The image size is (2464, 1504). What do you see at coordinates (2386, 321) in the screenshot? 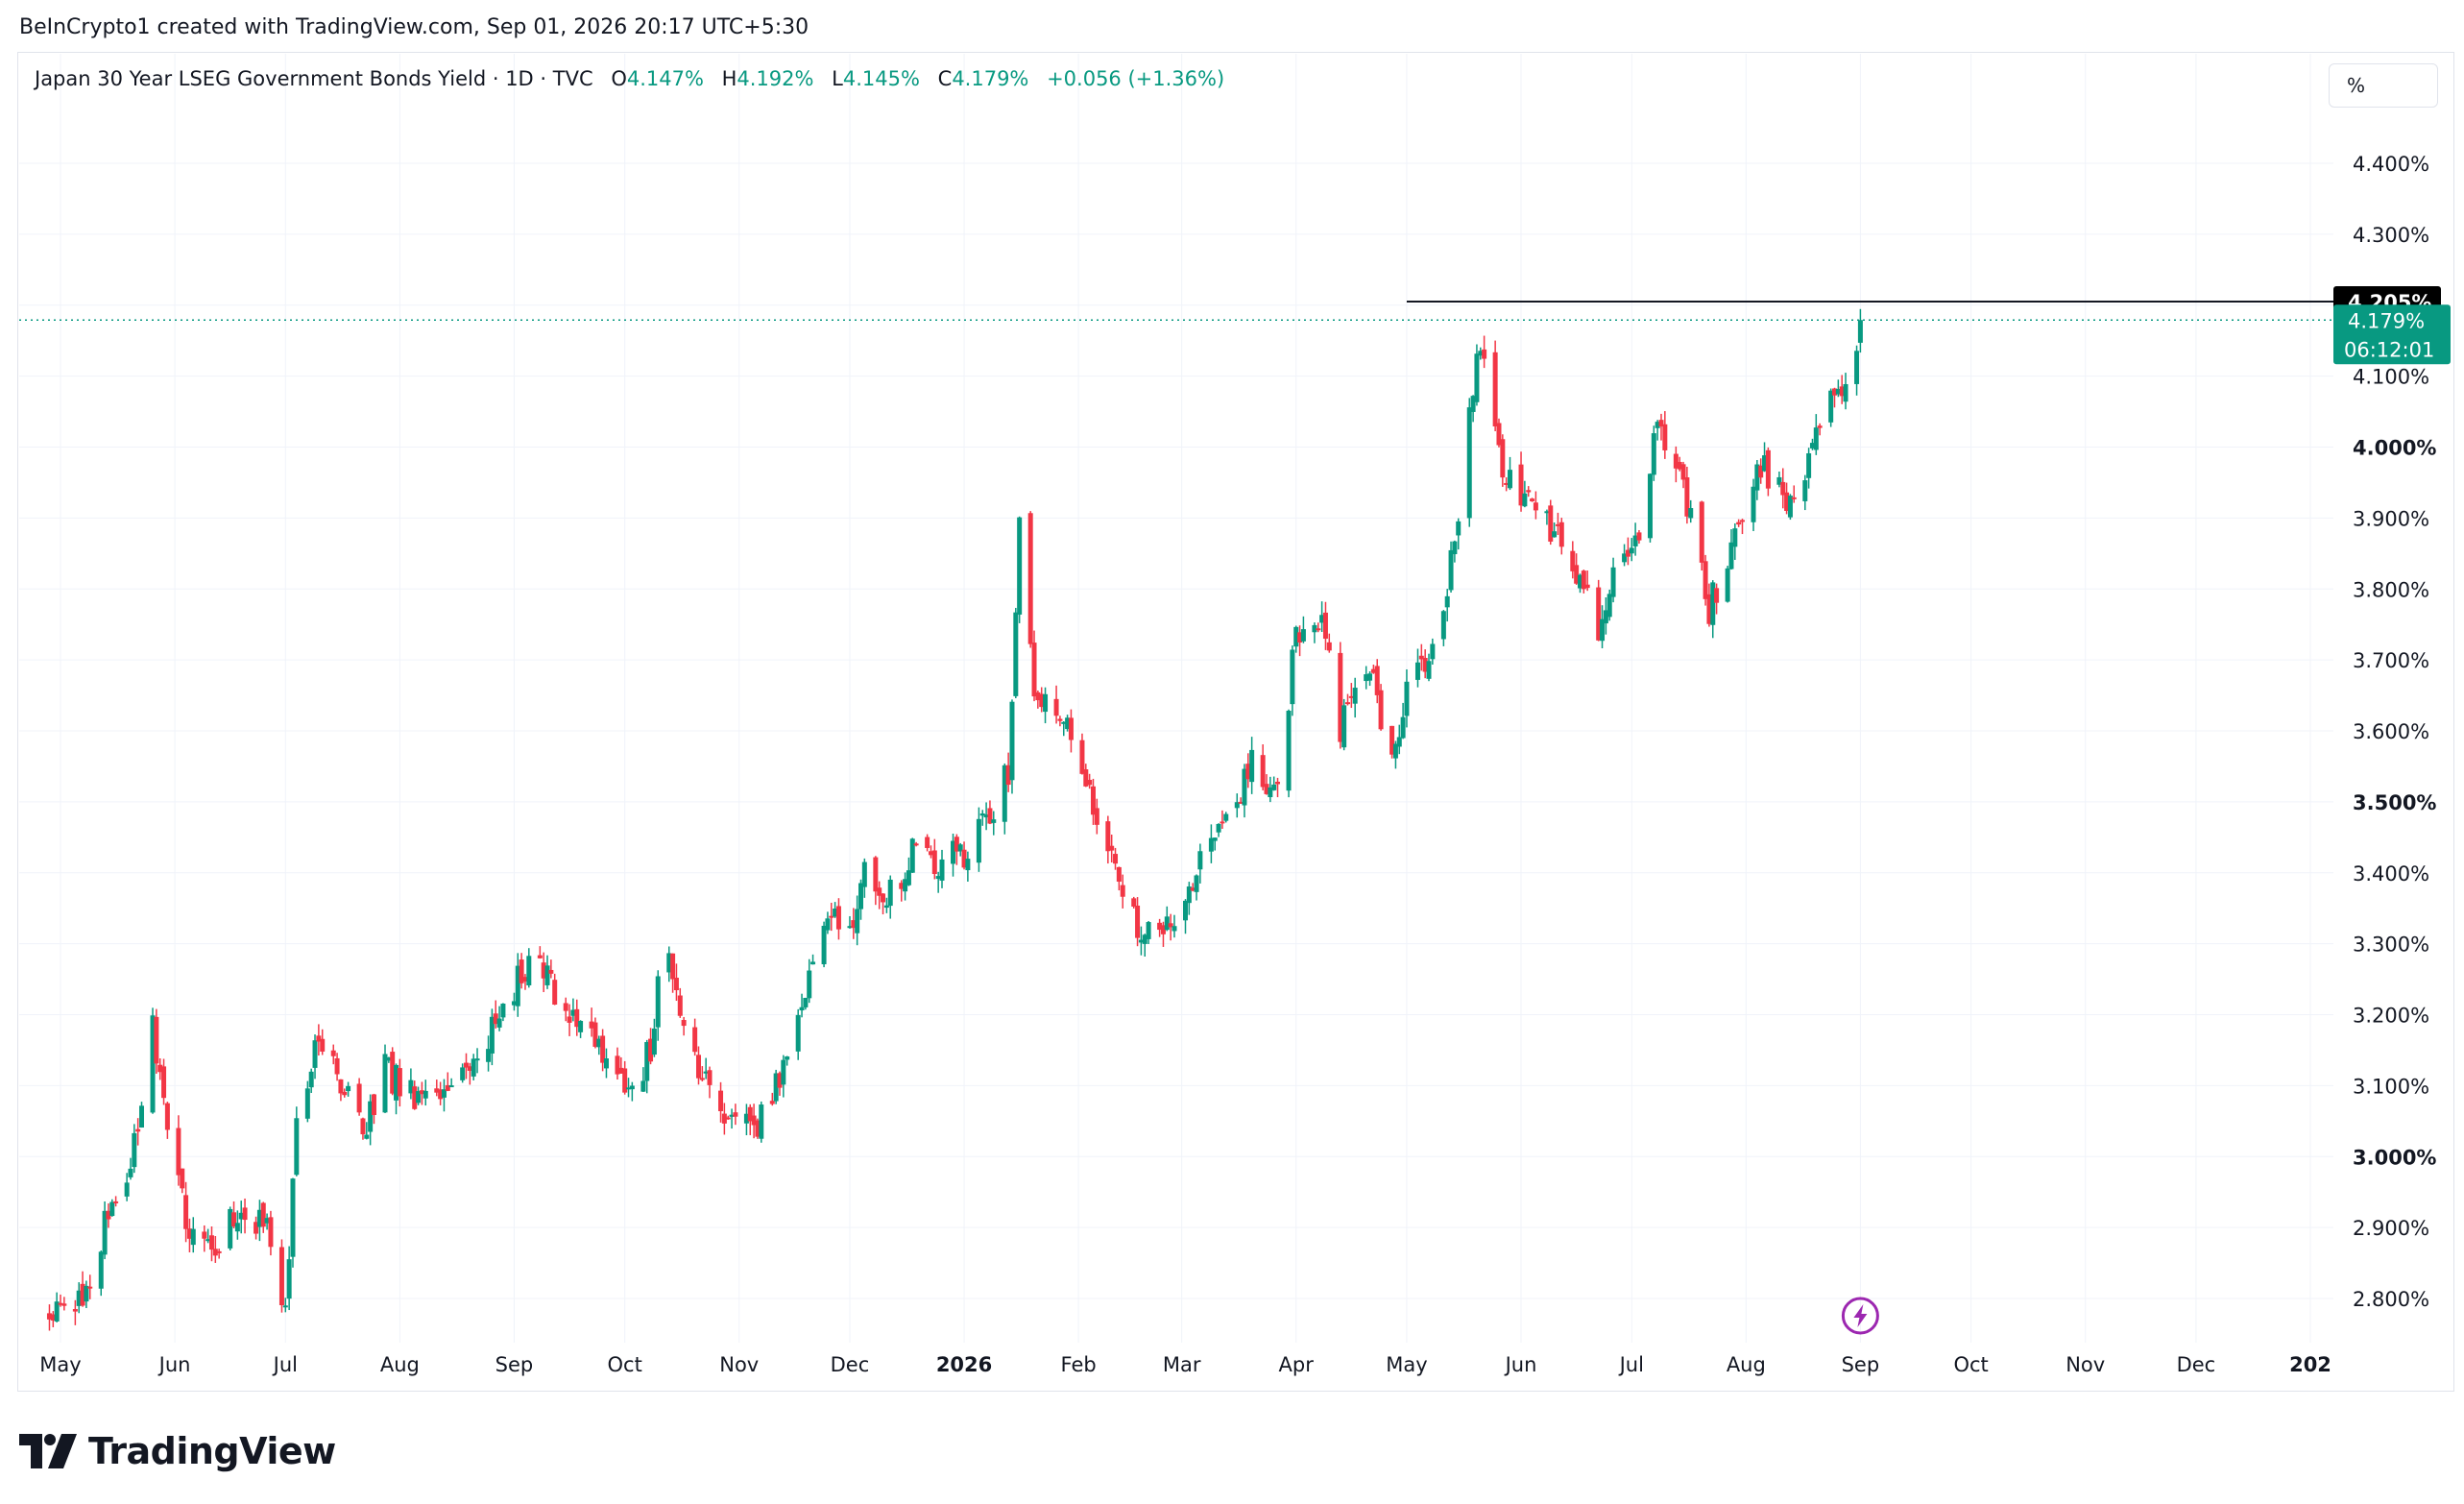
I see `last-price-badge-label: 4.179%` at bounding box center [2386, 321].